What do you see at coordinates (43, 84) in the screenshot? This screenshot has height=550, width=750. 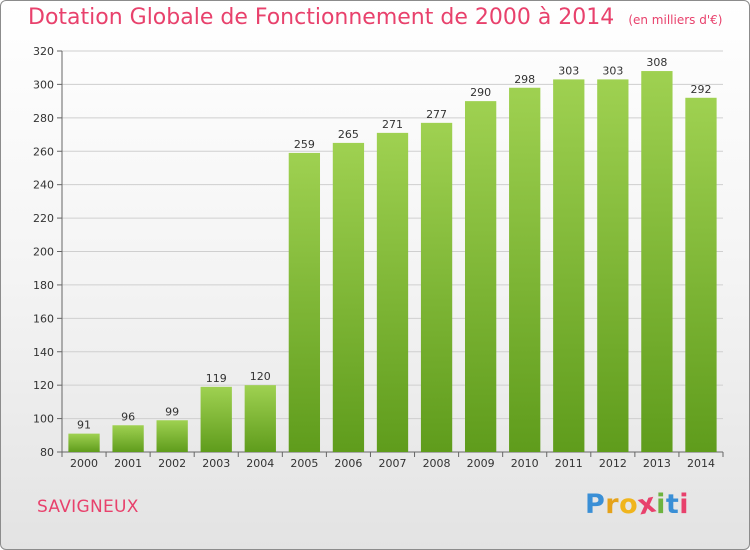 I see `y-tick-label: 300` at bounding box center [43, 84].